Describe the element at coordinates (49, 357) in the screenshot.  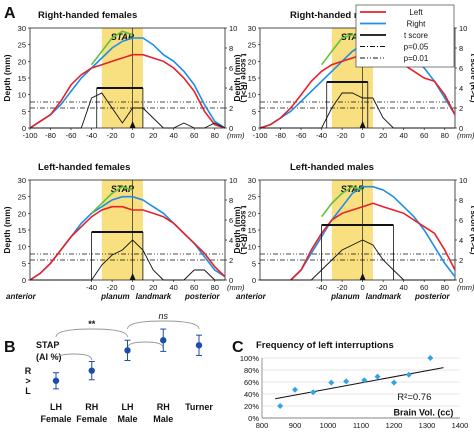
I see `panel-b-ylabel: (AI %)` at that location.